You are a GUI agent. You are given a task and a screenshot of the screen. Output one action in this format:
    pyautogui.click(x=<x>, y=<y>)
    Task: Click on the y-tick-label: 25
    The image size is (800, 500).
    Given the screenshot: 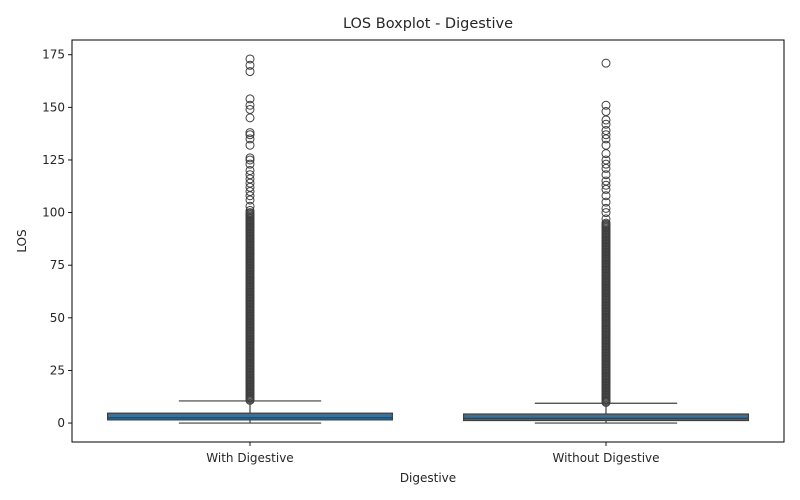 What is the action you would take?
    pyautogui.click(x=57, y=370)
    